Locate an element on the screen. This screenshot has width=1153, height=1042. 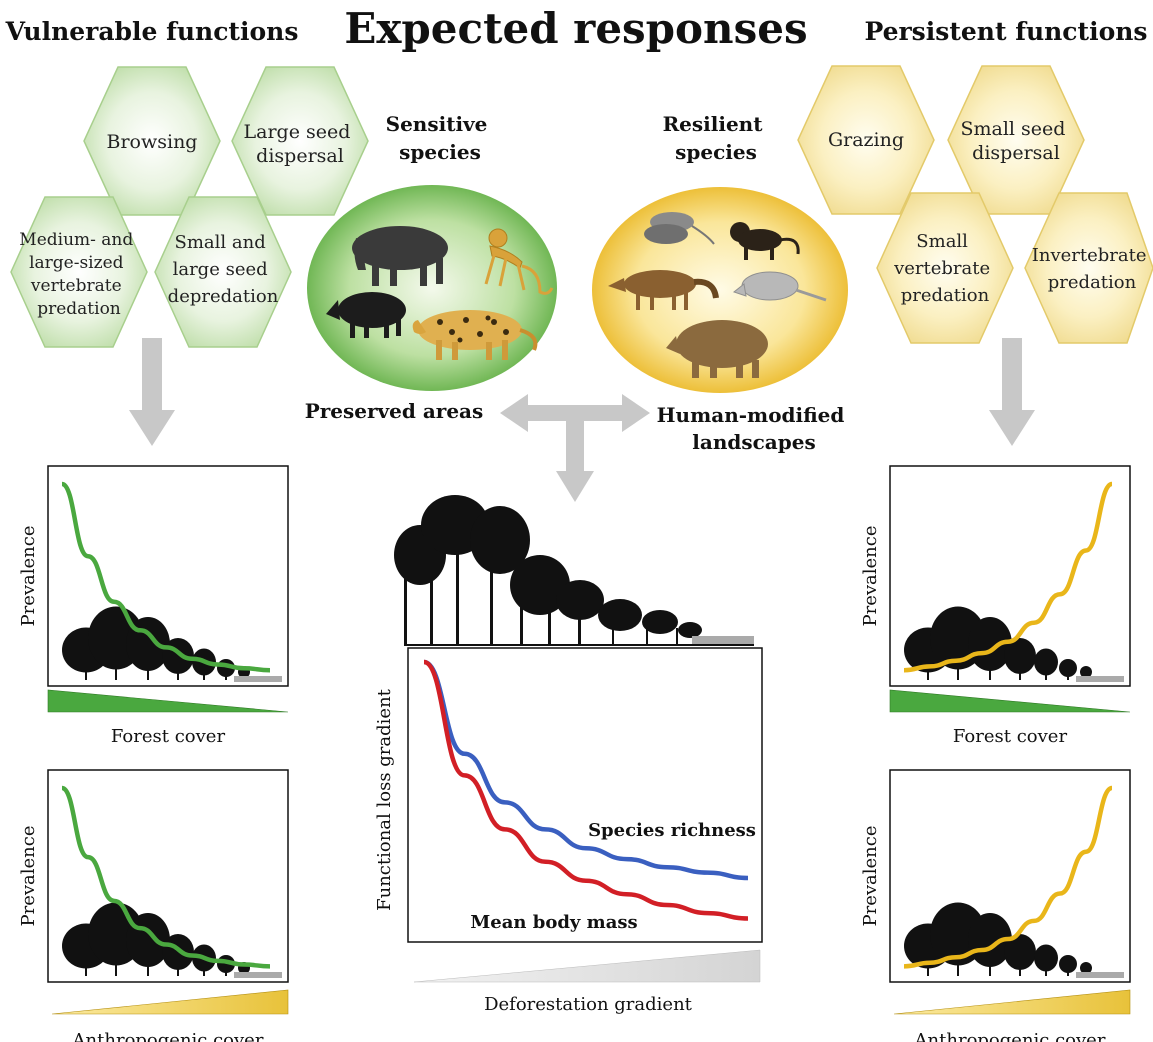
vulnerable-forest-chart: Prevalence Forest cover is located at coordinates (153, 606).